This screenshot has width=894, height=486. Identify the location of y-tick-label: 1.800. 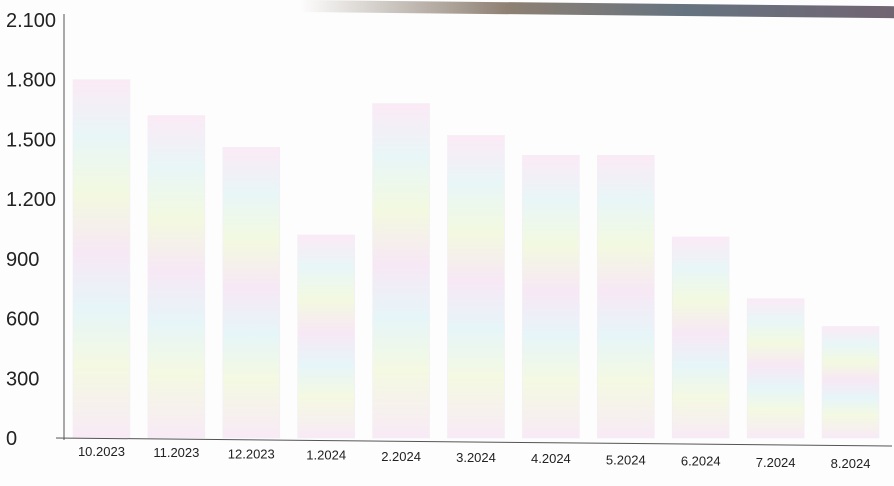
(31, 81).